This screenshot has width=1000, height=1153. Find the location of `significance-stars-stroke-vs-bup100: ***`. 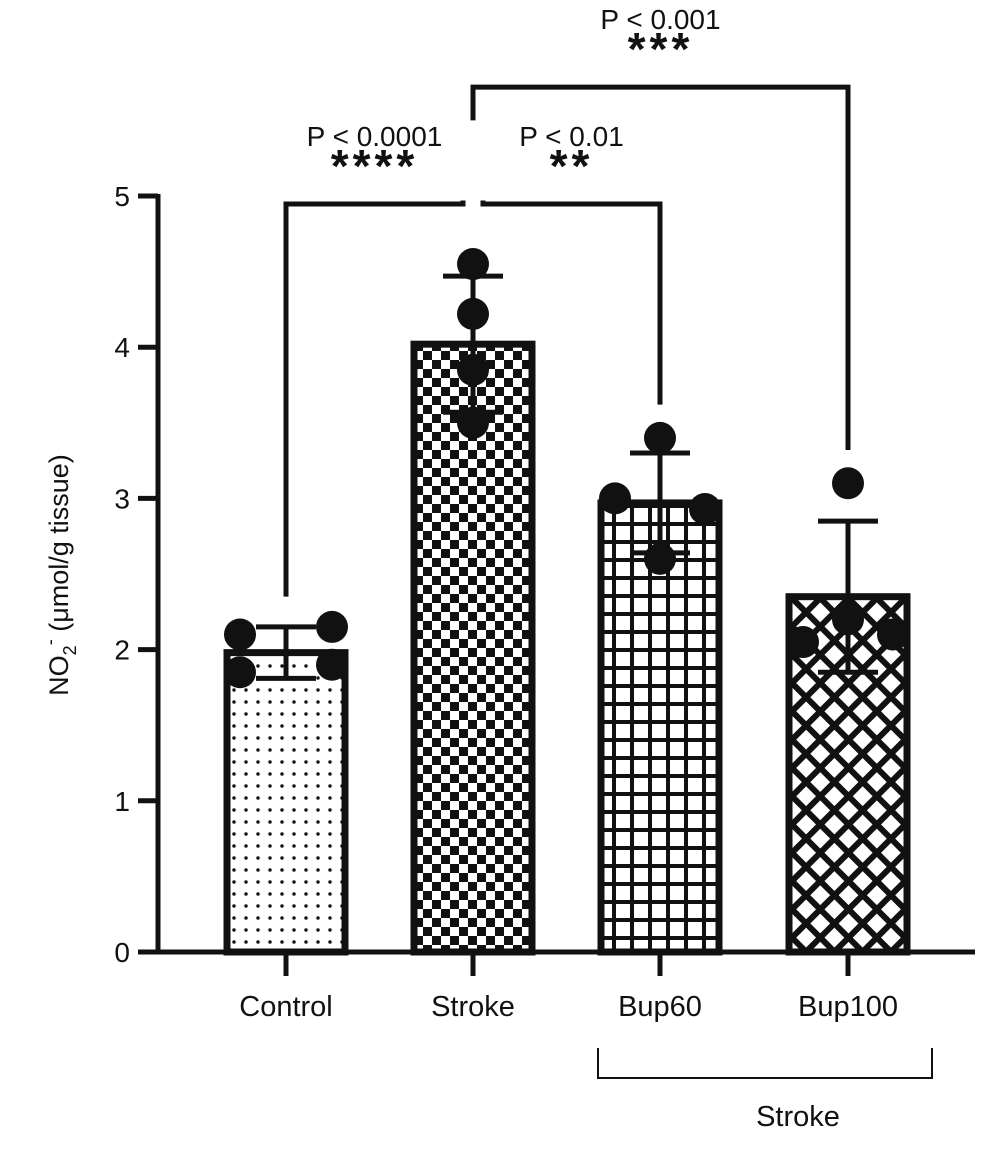

significance-stars-stroke-vs-bup100: *** is located at coordinates (661, 49).